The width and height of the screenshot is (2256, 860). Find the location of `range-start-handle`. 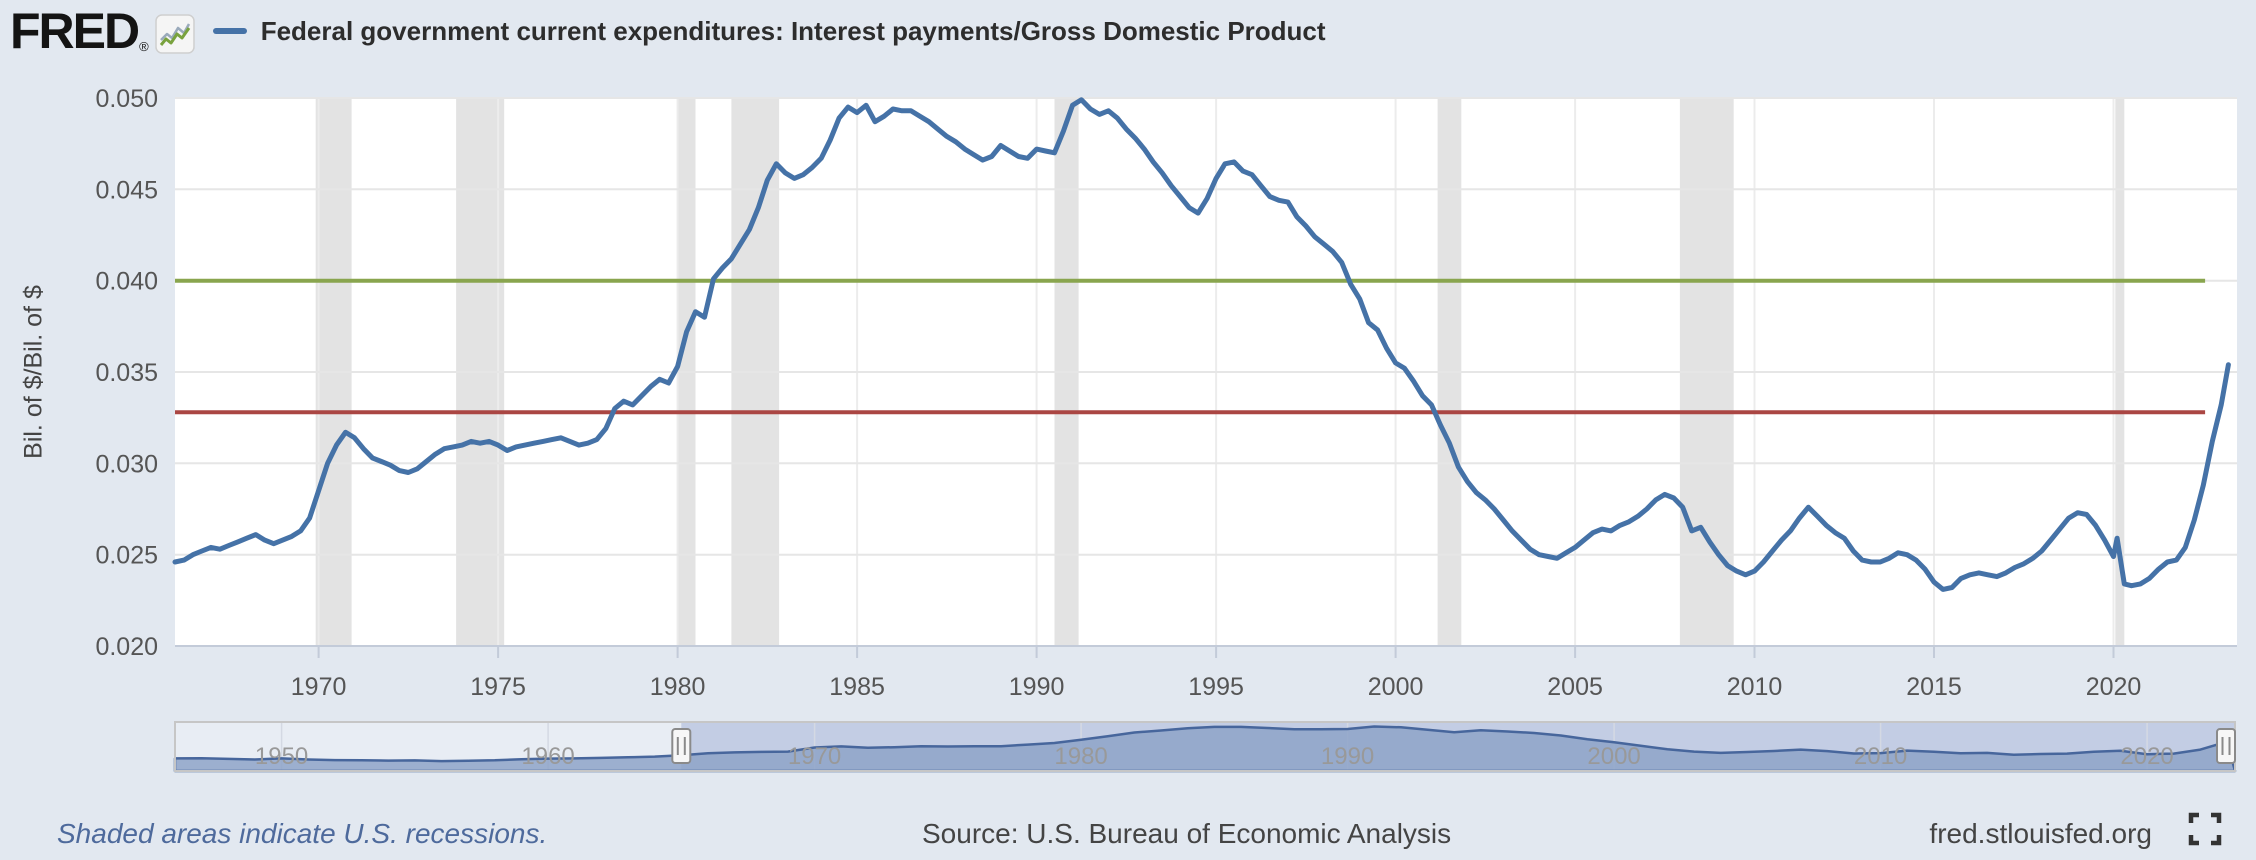

range-start-handle is located at coordinates (681, 746).